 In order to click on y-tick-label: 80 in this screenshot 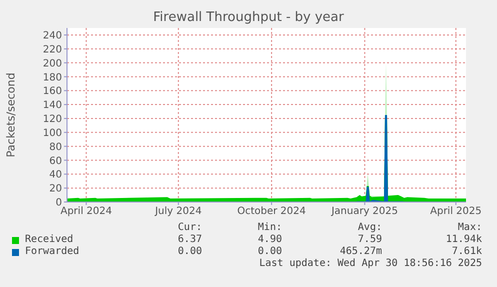, I will do `click(55, 147)`.